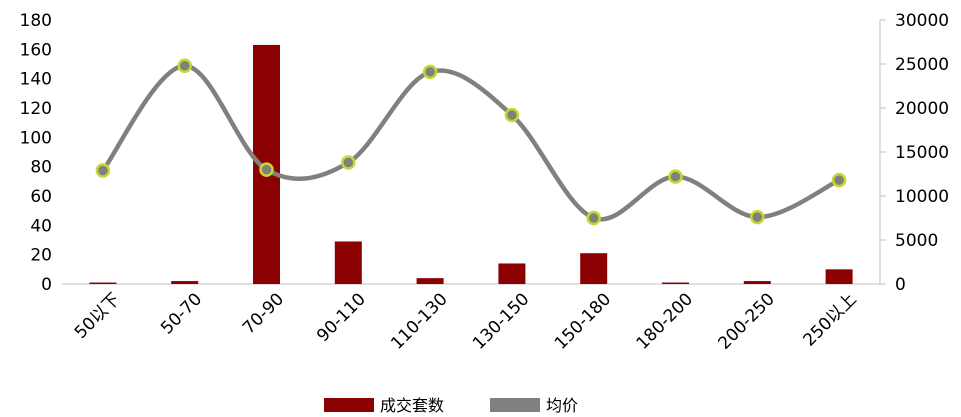  What do you see at coordinates (562, 405) in the screenshot?
I see `legend-label-line: 均价` at bounding box center [562, 405].